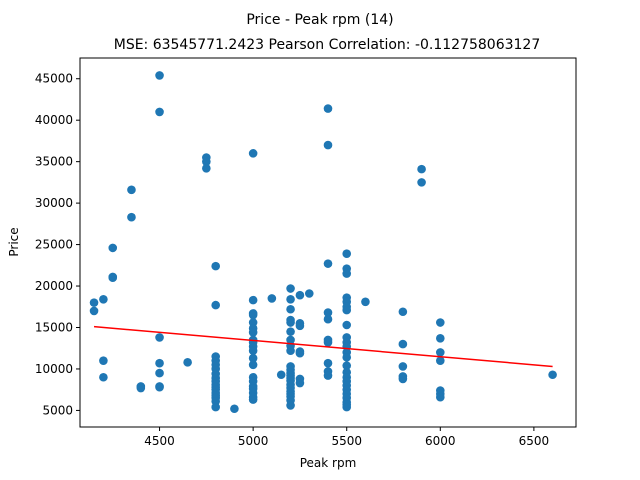 The image size is (640, 480). Describe the element at coordinates (54, 286) in the screenshot. I see `y-tick-label: 20000` at that location.